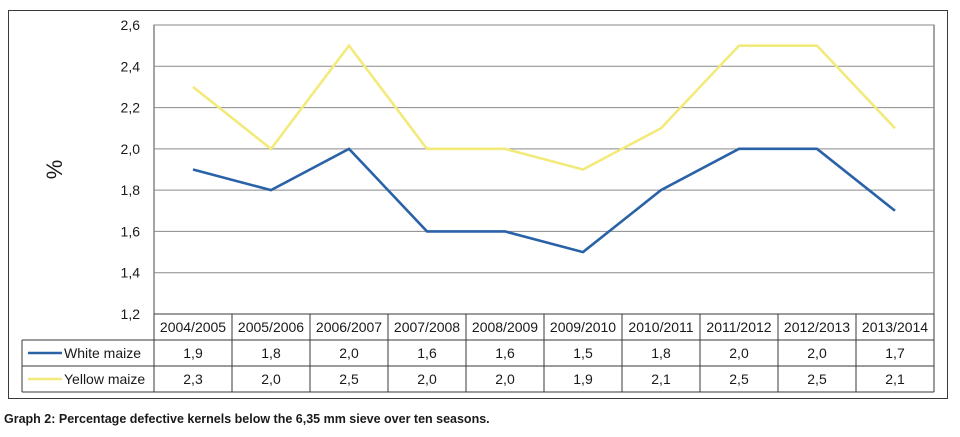  What do you see at coordinates (895, 327) in the screenshot?
I see `x-tick-label: 2013/2014` at bounding box center [895, 327].